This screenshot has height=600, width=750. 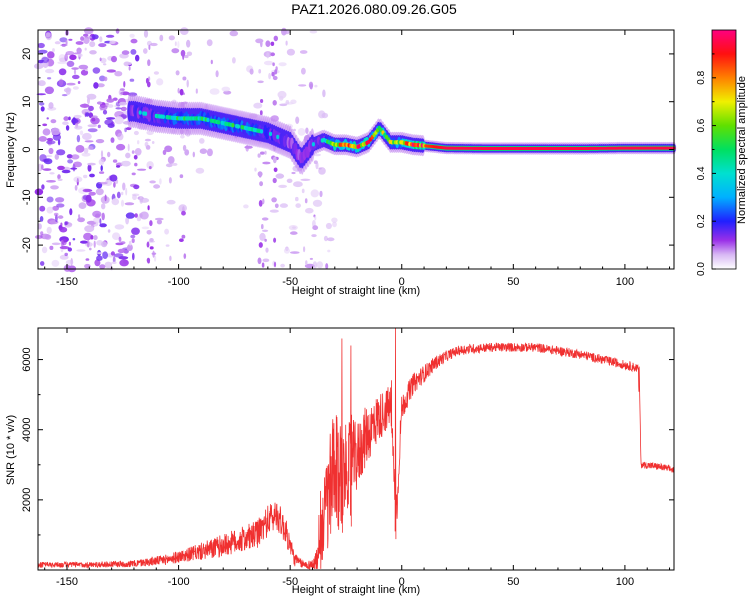 What do you see at coordinates (290, 282) in the screenshot?
I see `x-tick-label: -50` at bounding box center [290, 282].